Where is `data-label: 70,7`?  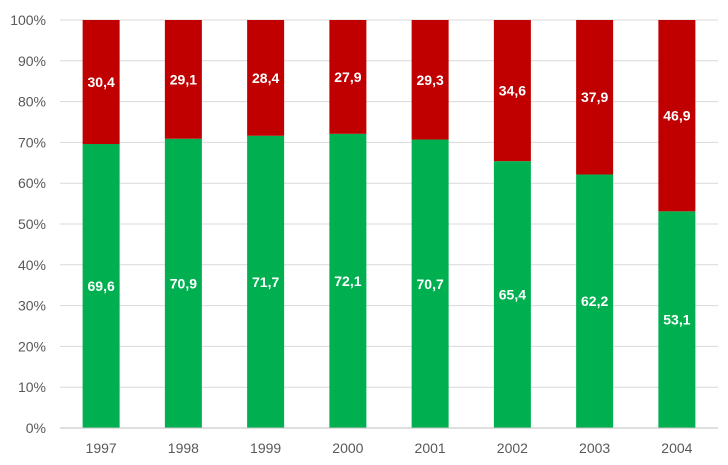 data-label: 70,7 is located at coordinates (430, 284).